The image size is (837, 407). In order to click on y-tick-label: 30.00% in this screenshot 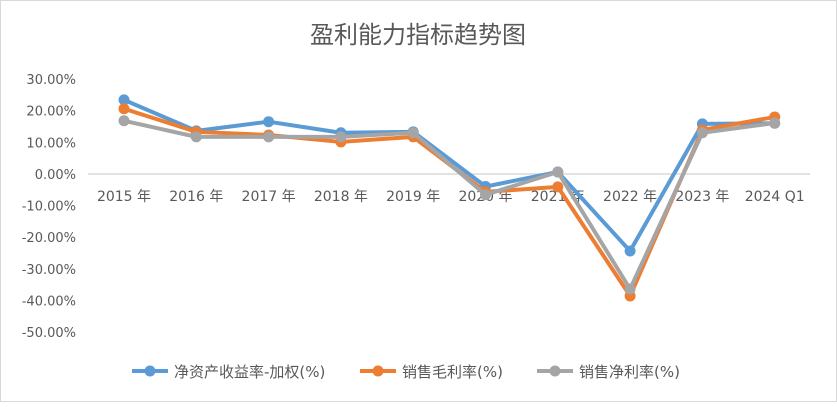, I will do `click(51, 80)`.